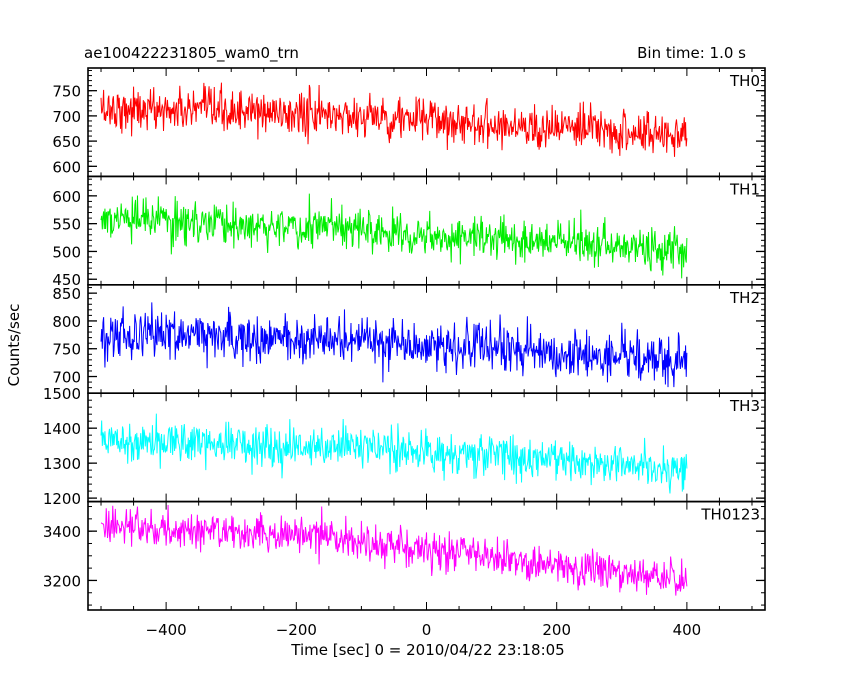 The height and width of the screenshot is (680, 850). I want to click on y-tick-label: 3200, so click(62, 581).